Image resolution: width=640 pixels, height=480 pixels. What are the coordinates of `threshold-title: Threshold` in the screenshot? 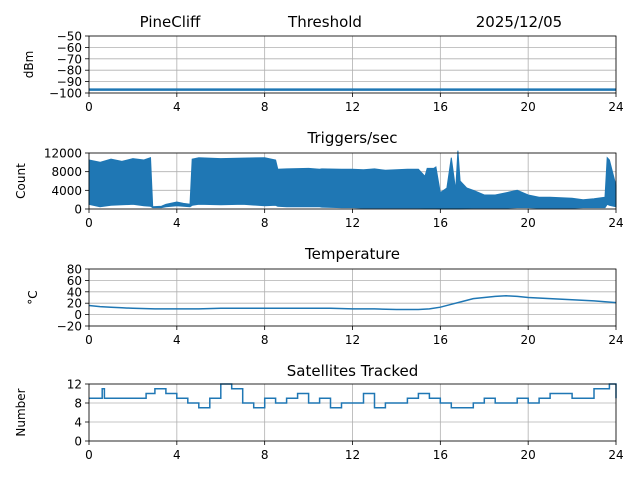 It's located at (324, 22).